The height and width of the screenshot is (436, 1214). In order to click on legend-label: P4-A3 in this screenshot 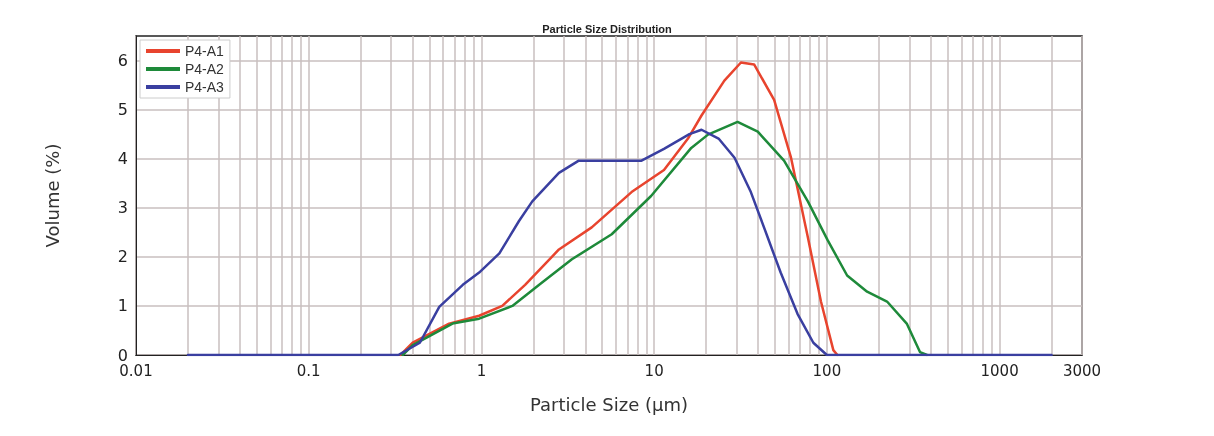, I will do `click(205, 87)`.